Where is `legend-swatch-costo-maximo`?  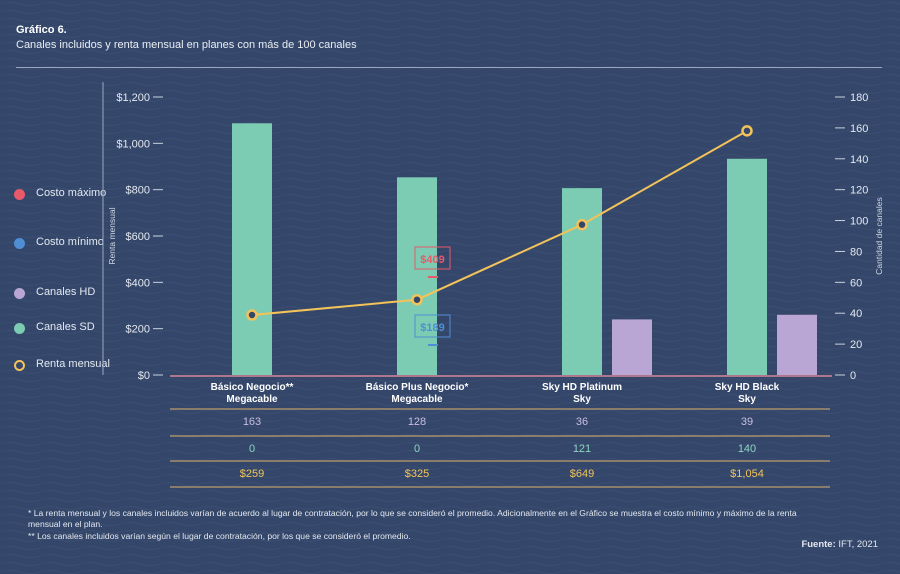
legend-swatch-costo-maximo is located at coordinates (19, 194).